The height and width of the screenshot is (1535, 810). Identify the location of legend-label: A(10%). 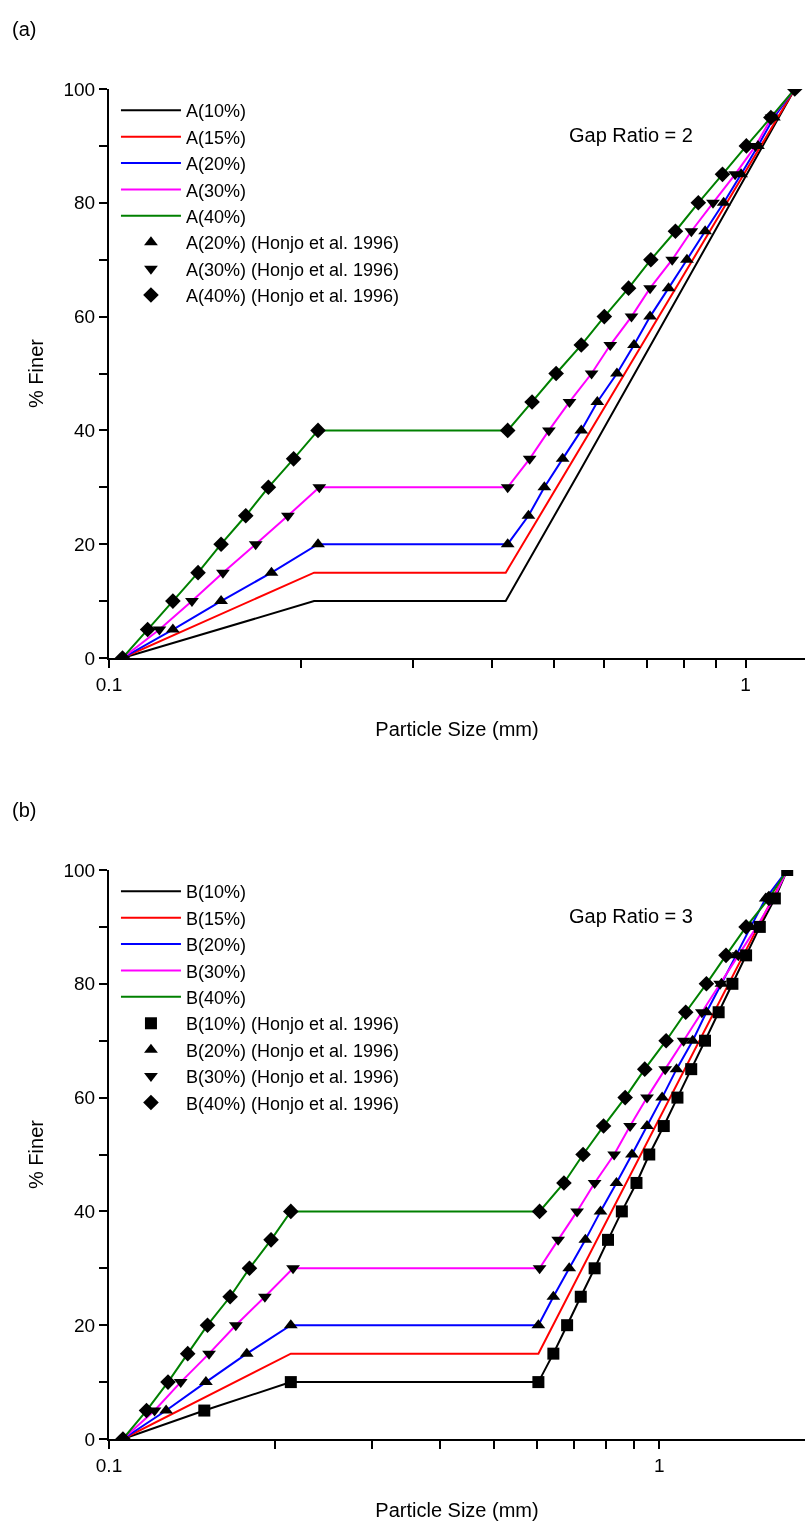
(215, 111).